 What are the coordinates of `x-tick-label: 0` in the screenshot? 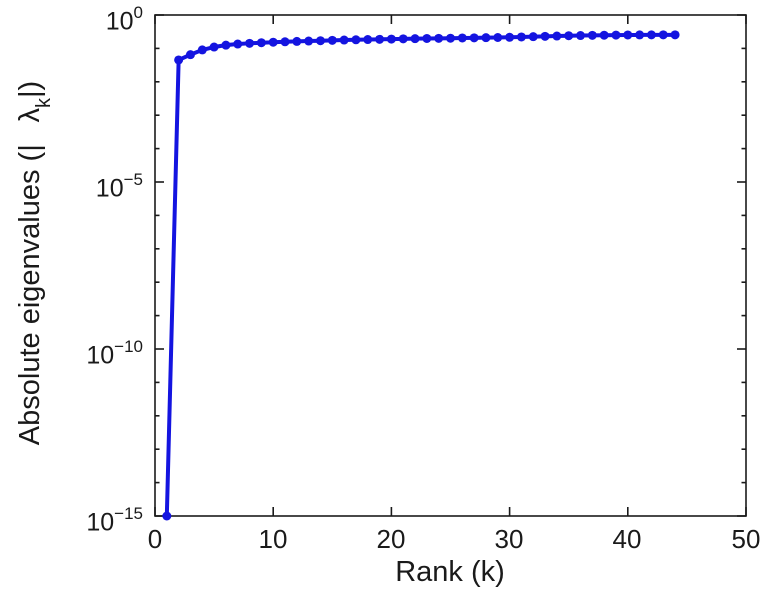 It's located at (155, 539).